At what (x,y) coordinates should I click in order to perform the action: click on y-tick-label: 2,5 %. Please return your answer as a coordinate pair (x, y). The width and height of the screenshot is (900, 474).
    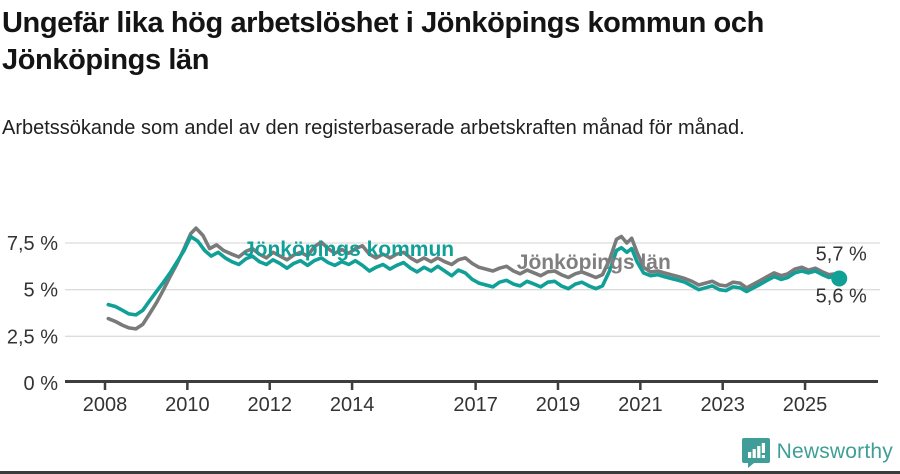
    Looking at the image, I should click on (32, 337).